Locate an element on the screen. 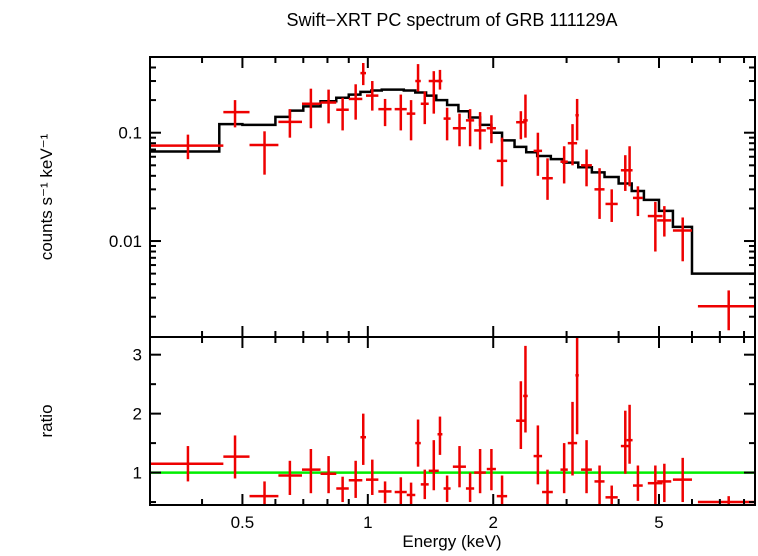 The width and height of the screenshot is (758, 556). spectrum-y-axis-label: counts s⁻¹ keV⁻¹ is located at coordinates (46, 196).